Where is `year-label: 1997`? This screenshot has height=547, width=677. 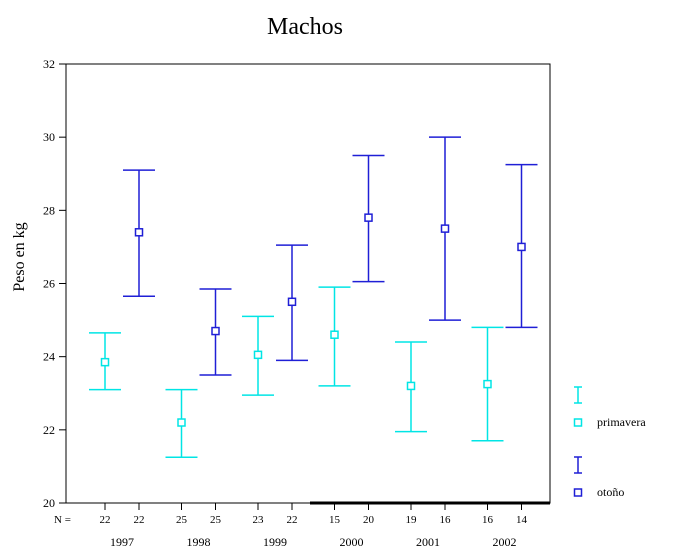
year-label: 1997 is located at coordinates (122, 541).